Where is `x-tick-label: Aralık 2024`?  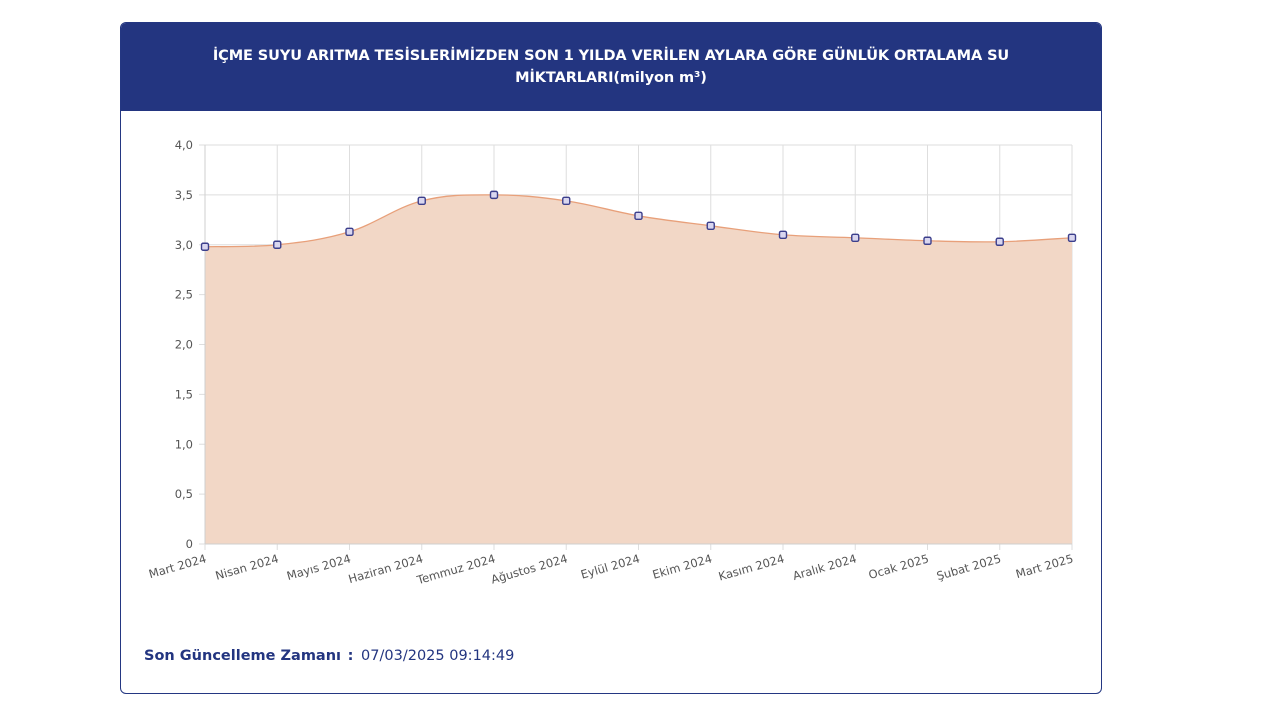 x-tick-label: Aralık 2024 is located at coordinates (824, 567).